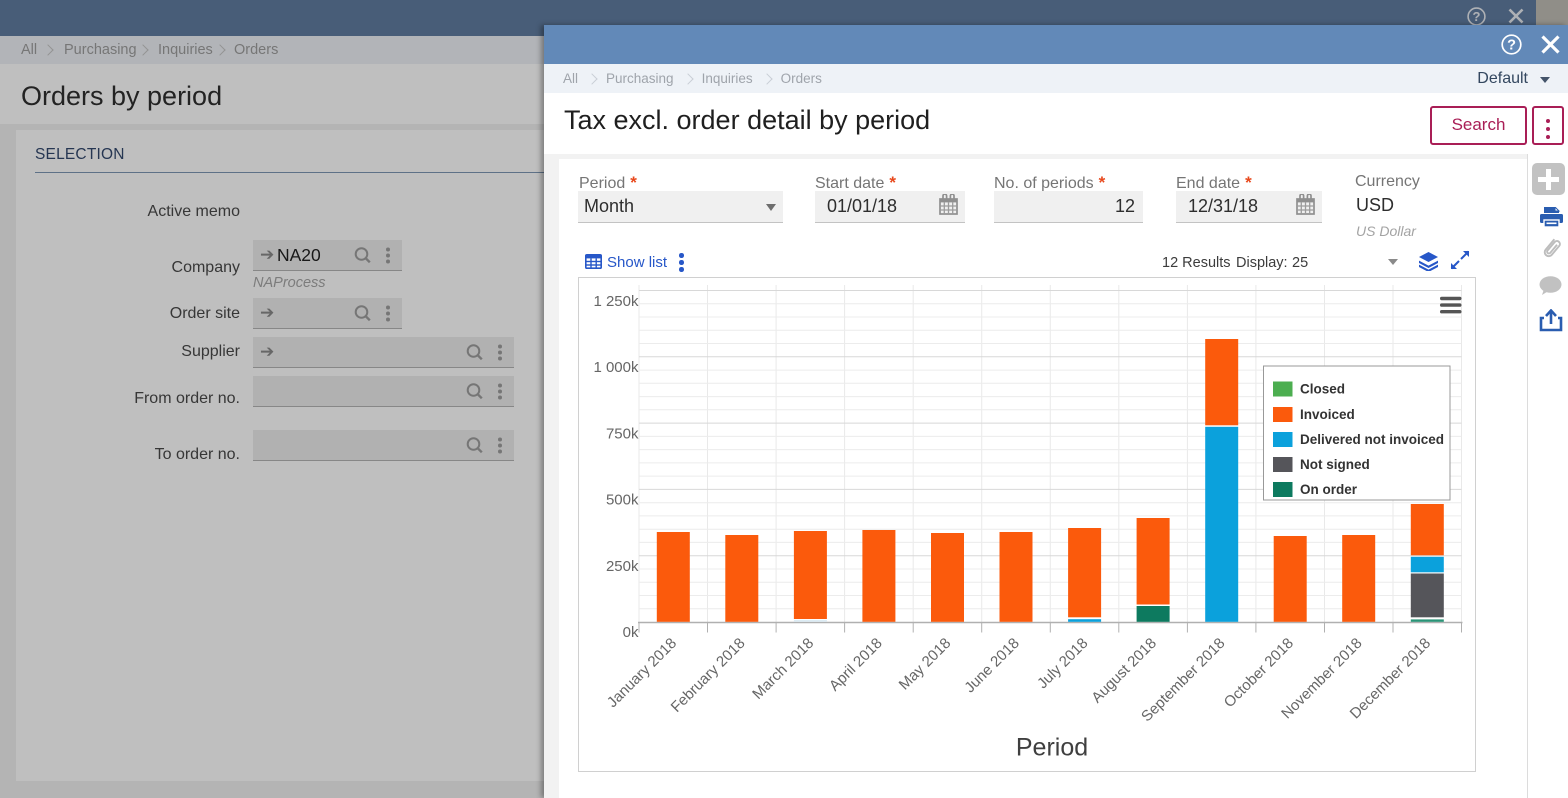 This screenshot has height=798, width=1568. What do you see at coordinates (616, 367) in the screenshot?
I see `svg-text: 1 000k` at bounding box center [616, 367].